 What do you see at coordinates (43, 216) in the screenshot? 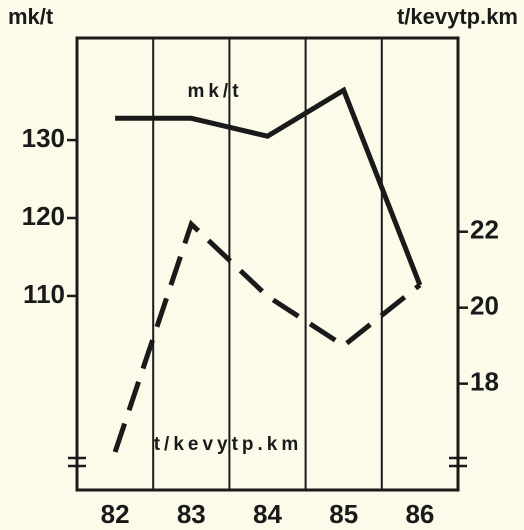
I see `y-tick-label: 120` at bounding box center [43, 216].